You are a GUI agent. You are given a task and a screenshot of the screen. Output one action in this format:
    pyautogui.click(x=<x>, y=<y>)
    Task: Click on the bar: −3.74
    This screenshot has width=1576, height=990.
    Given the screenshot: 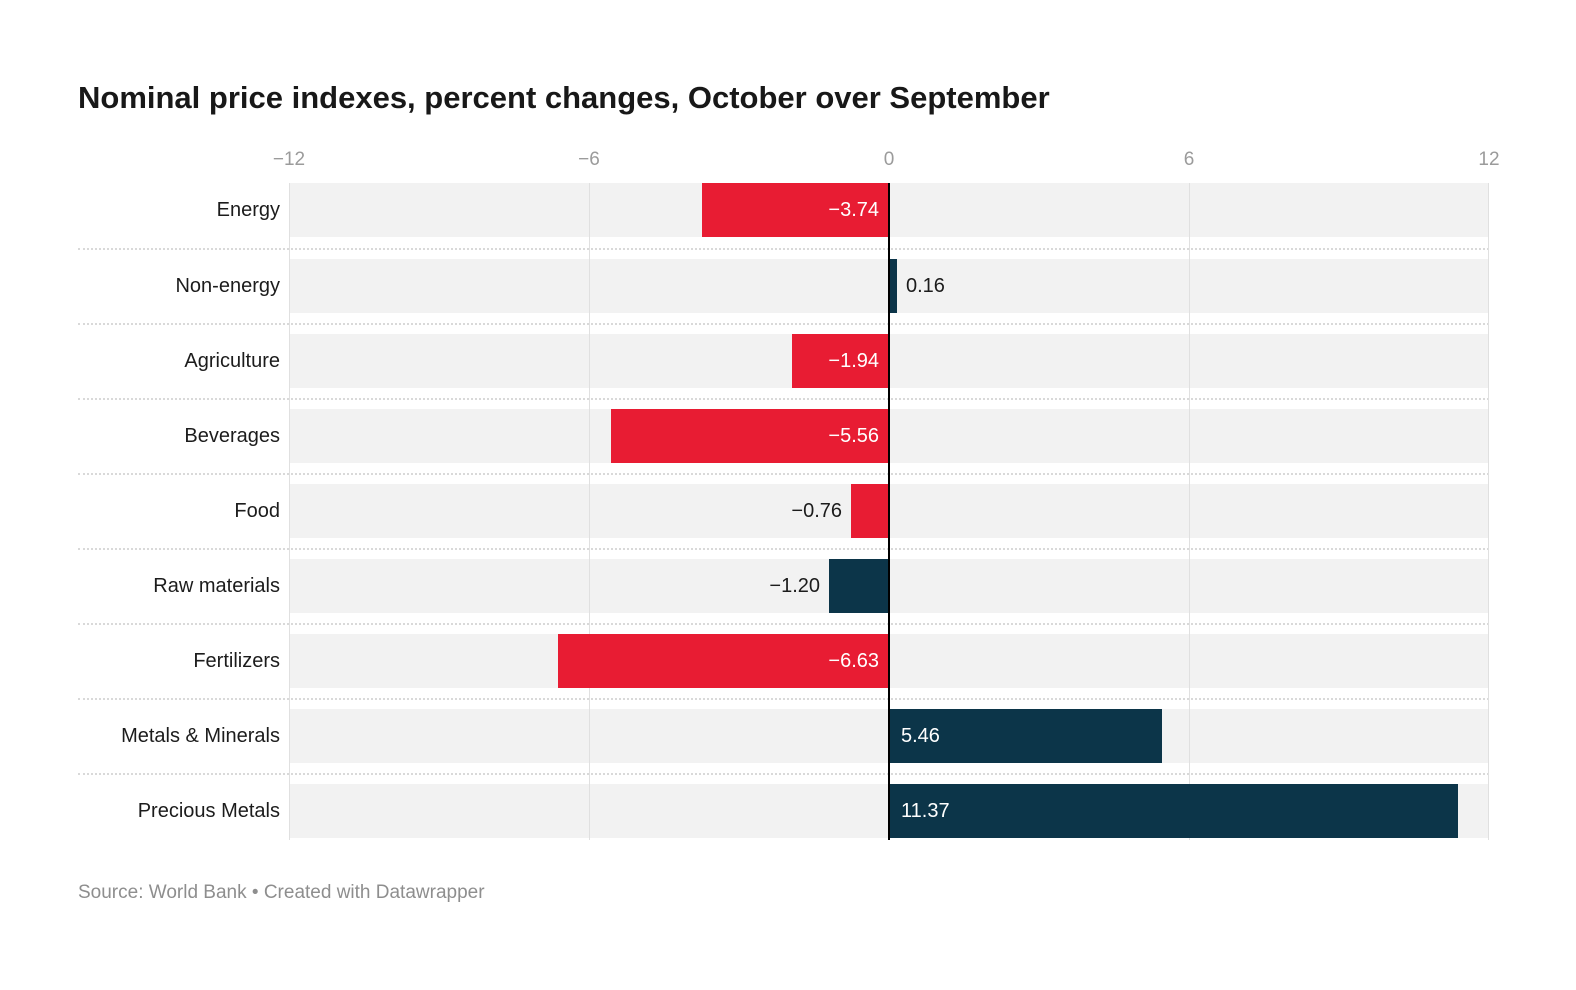 What is the action you would take?
    pyautogui.click(x=795, y=210)
    